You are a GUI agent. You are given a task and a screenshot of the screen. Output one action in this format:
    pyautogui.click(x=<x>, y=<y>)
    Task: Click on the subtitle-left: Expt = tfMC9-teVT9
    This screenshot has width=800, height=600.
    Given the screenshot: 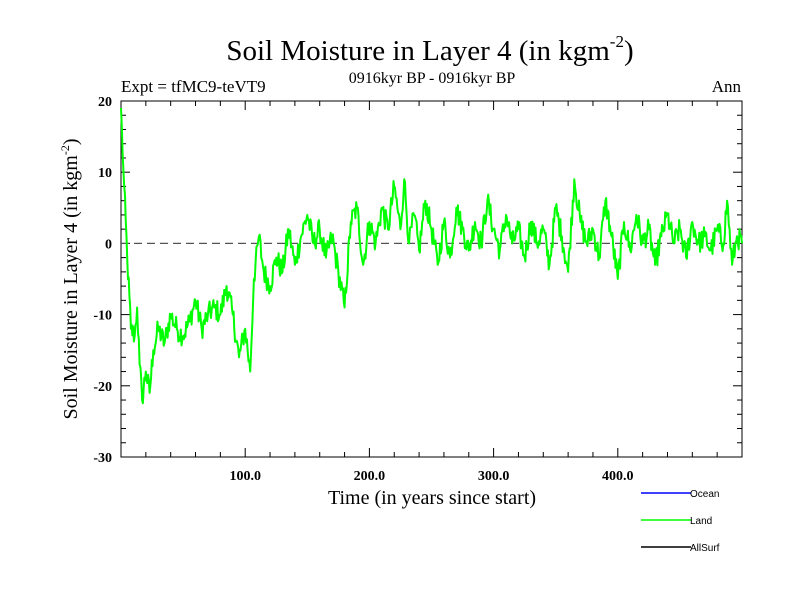 What is the action you would take?
    pyautogui.click(x=193, y=86)
    